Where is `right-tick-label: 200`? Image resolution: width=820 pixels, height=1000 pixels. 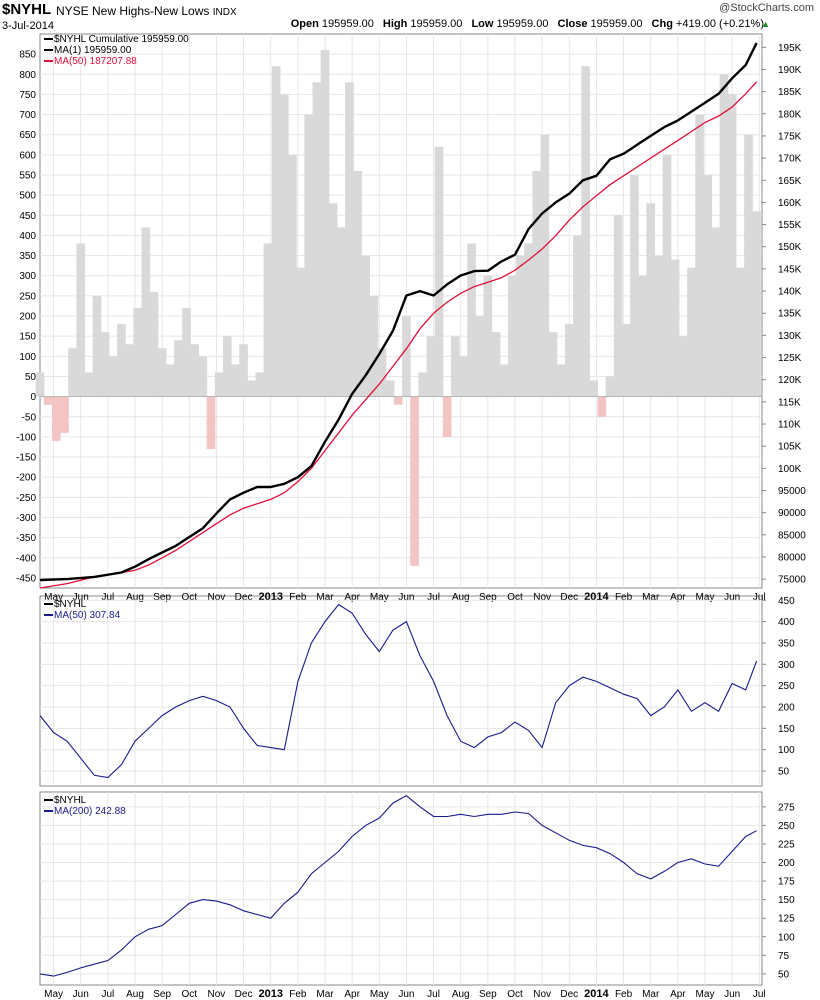 right-tick-label: 200 is located at coordinates (786, 708).